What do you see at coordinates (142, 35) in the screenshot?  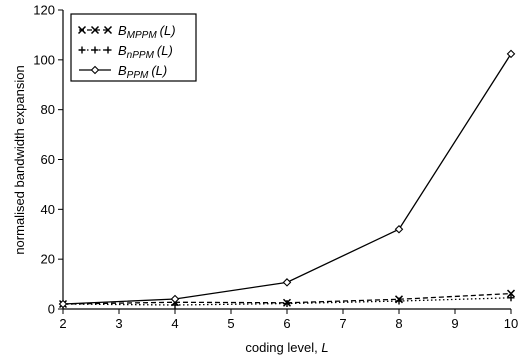 I see `legend-label-sub: MPPM` at bounding box center [142, 35].